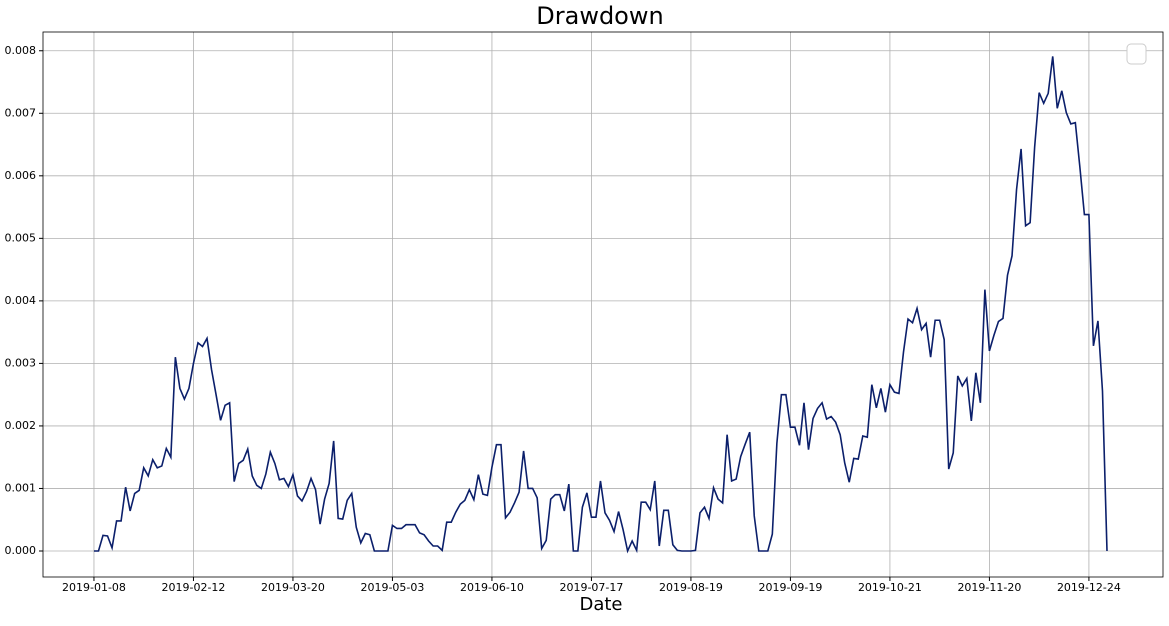 The height and width of the screenshot is (626, 1169). I want to click on y-tick-label: 0.006, so click(21, 175).